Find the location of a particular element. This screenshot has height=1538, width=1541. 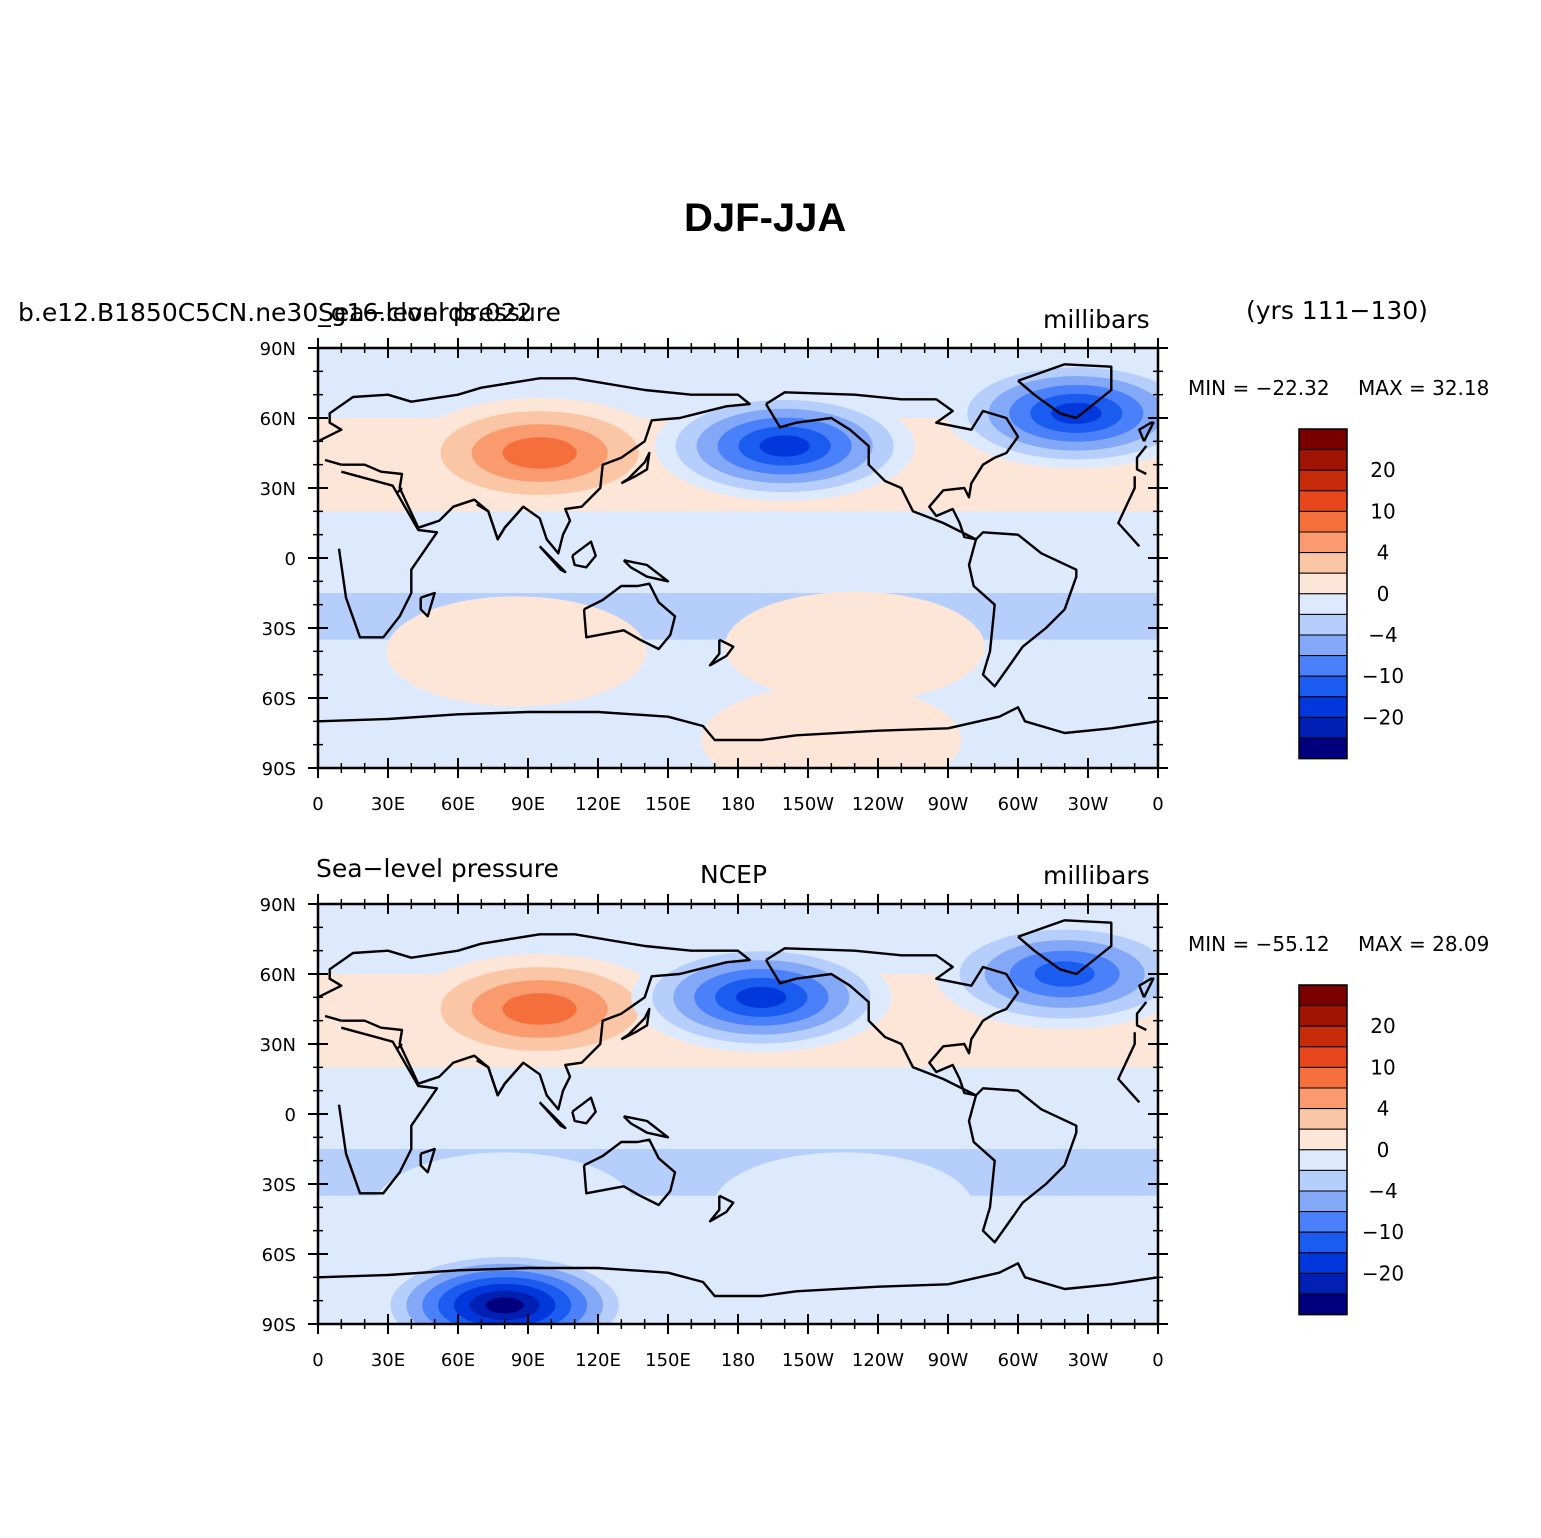

region-antarctic-interior is located at coordinates (504, 1305).